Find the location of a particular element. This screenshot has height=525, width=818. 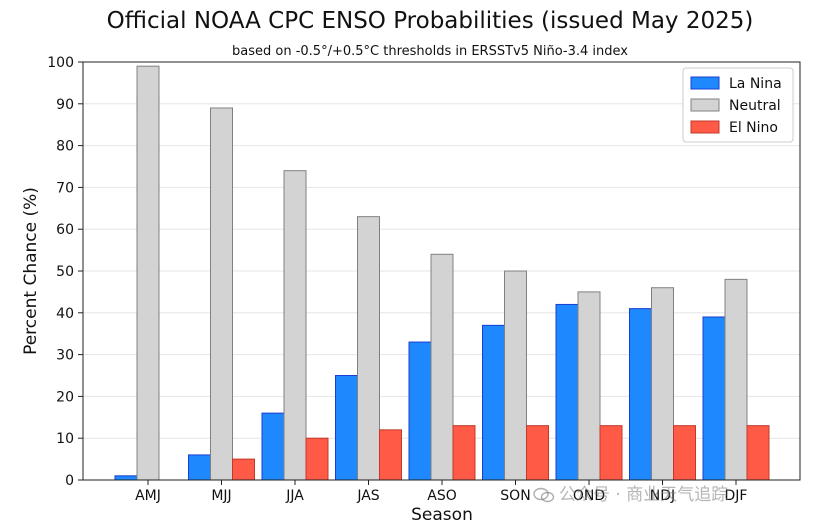

bar-el-nino-mjj is located at coordinates (243, 469).